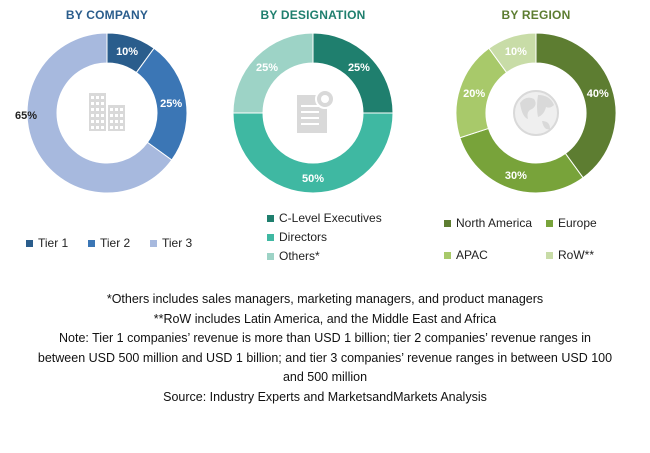 The width and height of the screenshot is (650, 453). I want to click on donut-chart-region: 40% 30% 20% 10%, so click(536, 113).